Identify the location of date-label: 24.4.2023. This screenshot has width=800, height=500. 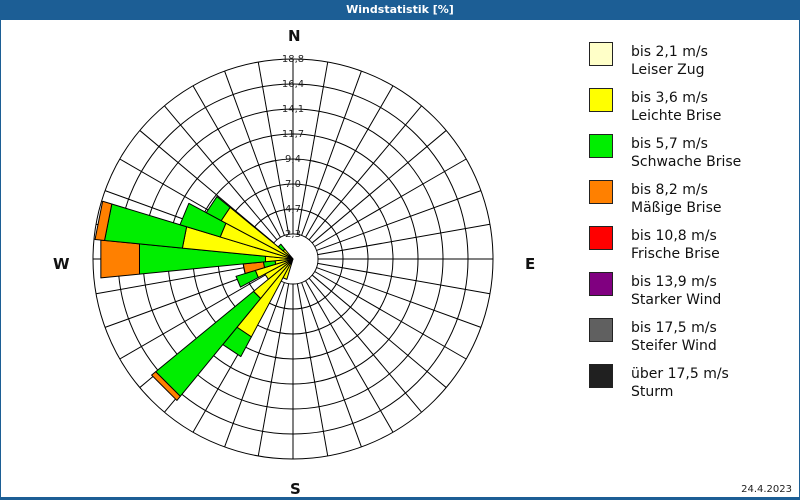
(766, 489).